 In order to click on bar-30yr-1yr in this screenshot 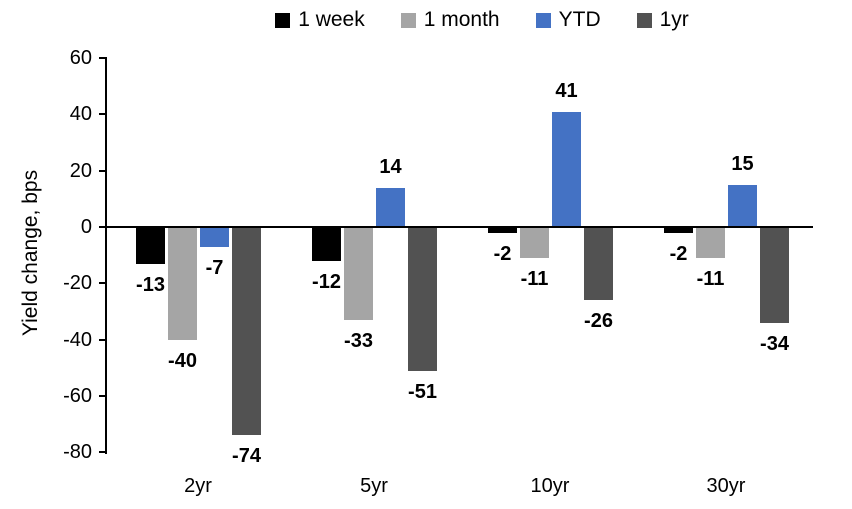, I will do `click(774, 275)`.